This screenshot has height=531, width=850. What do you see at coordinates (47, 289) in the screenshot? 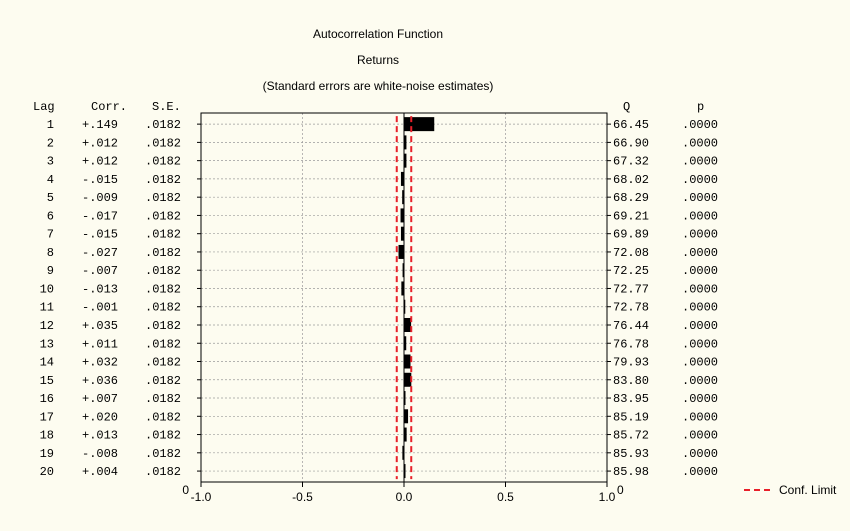
I see `lag-label: 10` at bounding box center [47, 289].